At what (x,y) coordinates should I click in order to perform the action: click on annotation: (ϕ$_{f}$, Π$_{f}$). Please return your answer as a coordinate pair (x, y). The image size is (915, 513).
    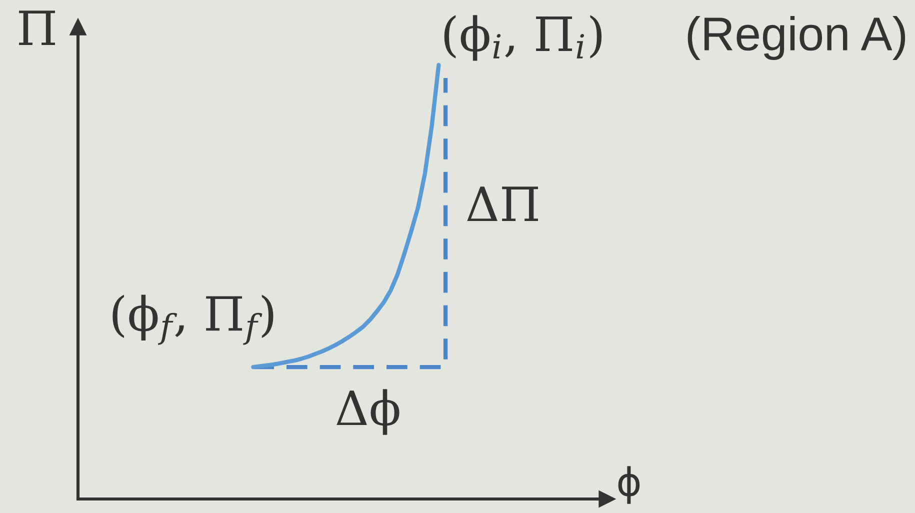
    Looking at the image, I should click on (193, 319).